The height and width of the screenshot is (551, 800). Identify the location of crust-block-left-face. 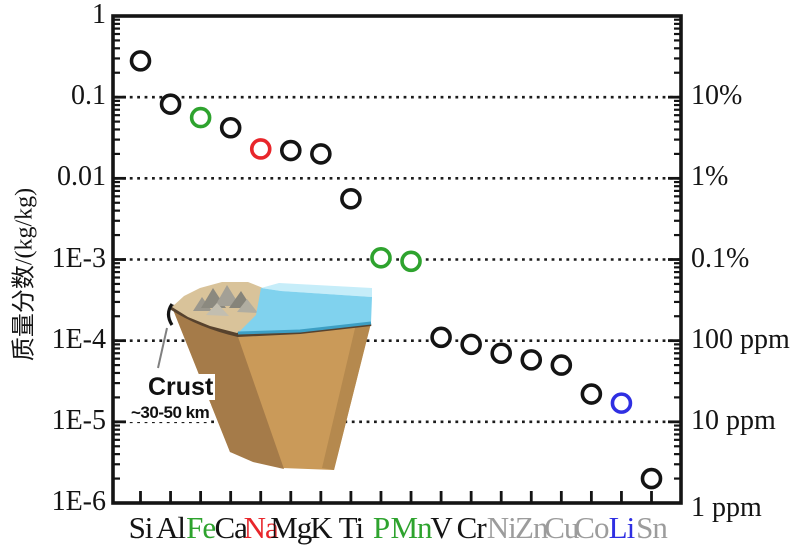
(228, 388).